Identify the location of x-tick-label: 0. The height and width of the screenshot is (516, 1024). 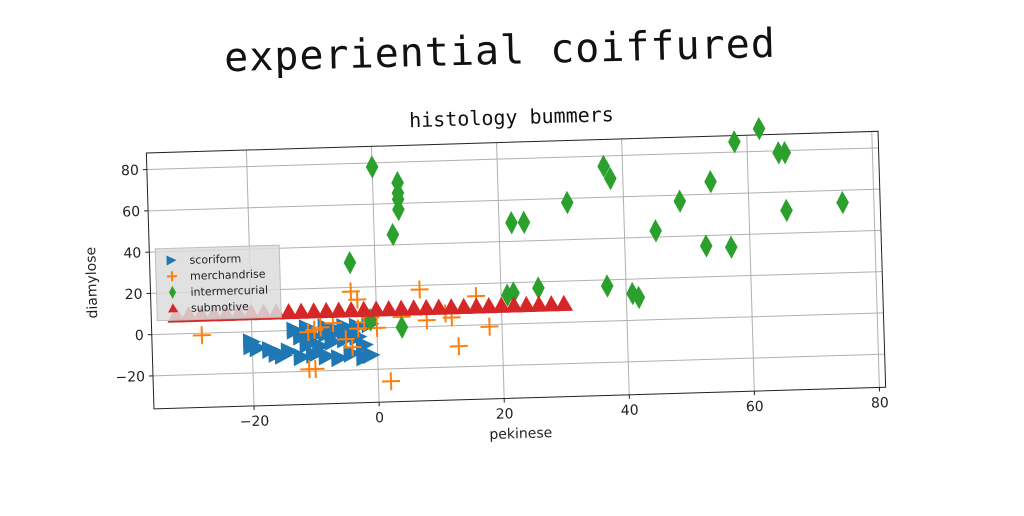
(379, 418).